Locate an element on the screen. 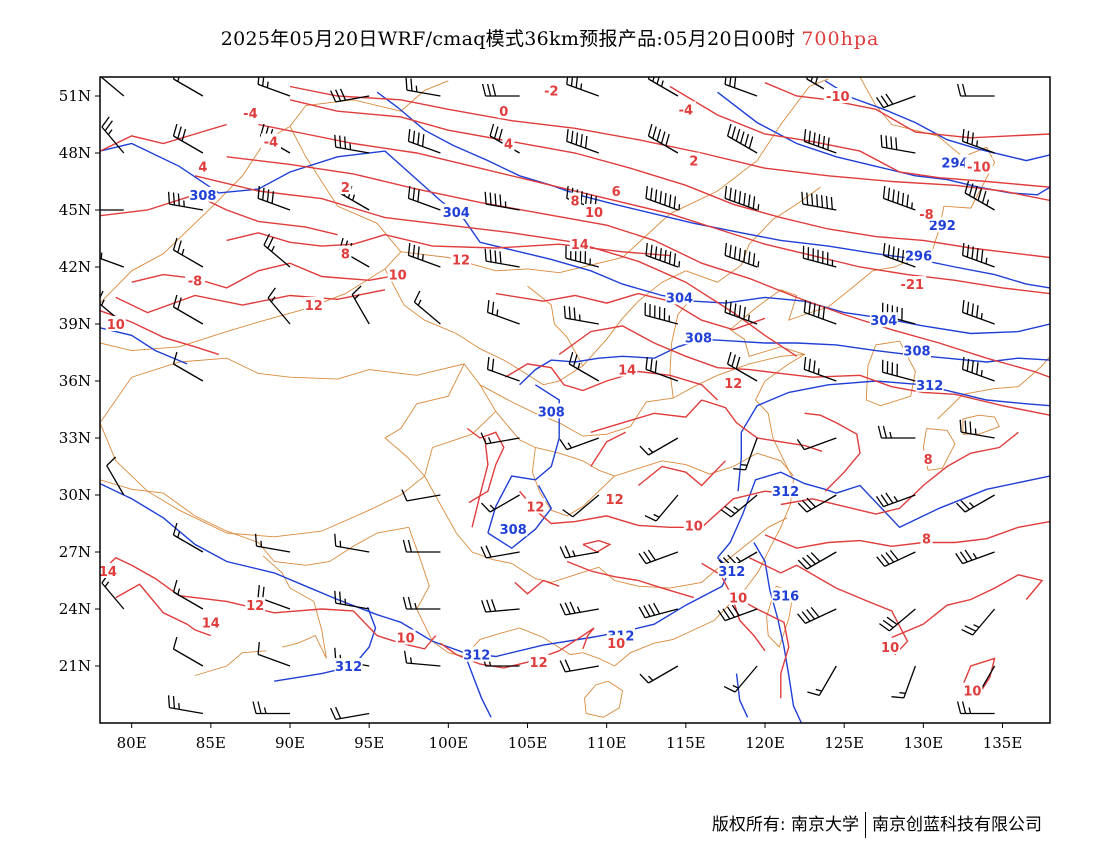 This screenshot has height=850, width=1100. lat-tick-label: 48N is located at coordinates (75, 153).